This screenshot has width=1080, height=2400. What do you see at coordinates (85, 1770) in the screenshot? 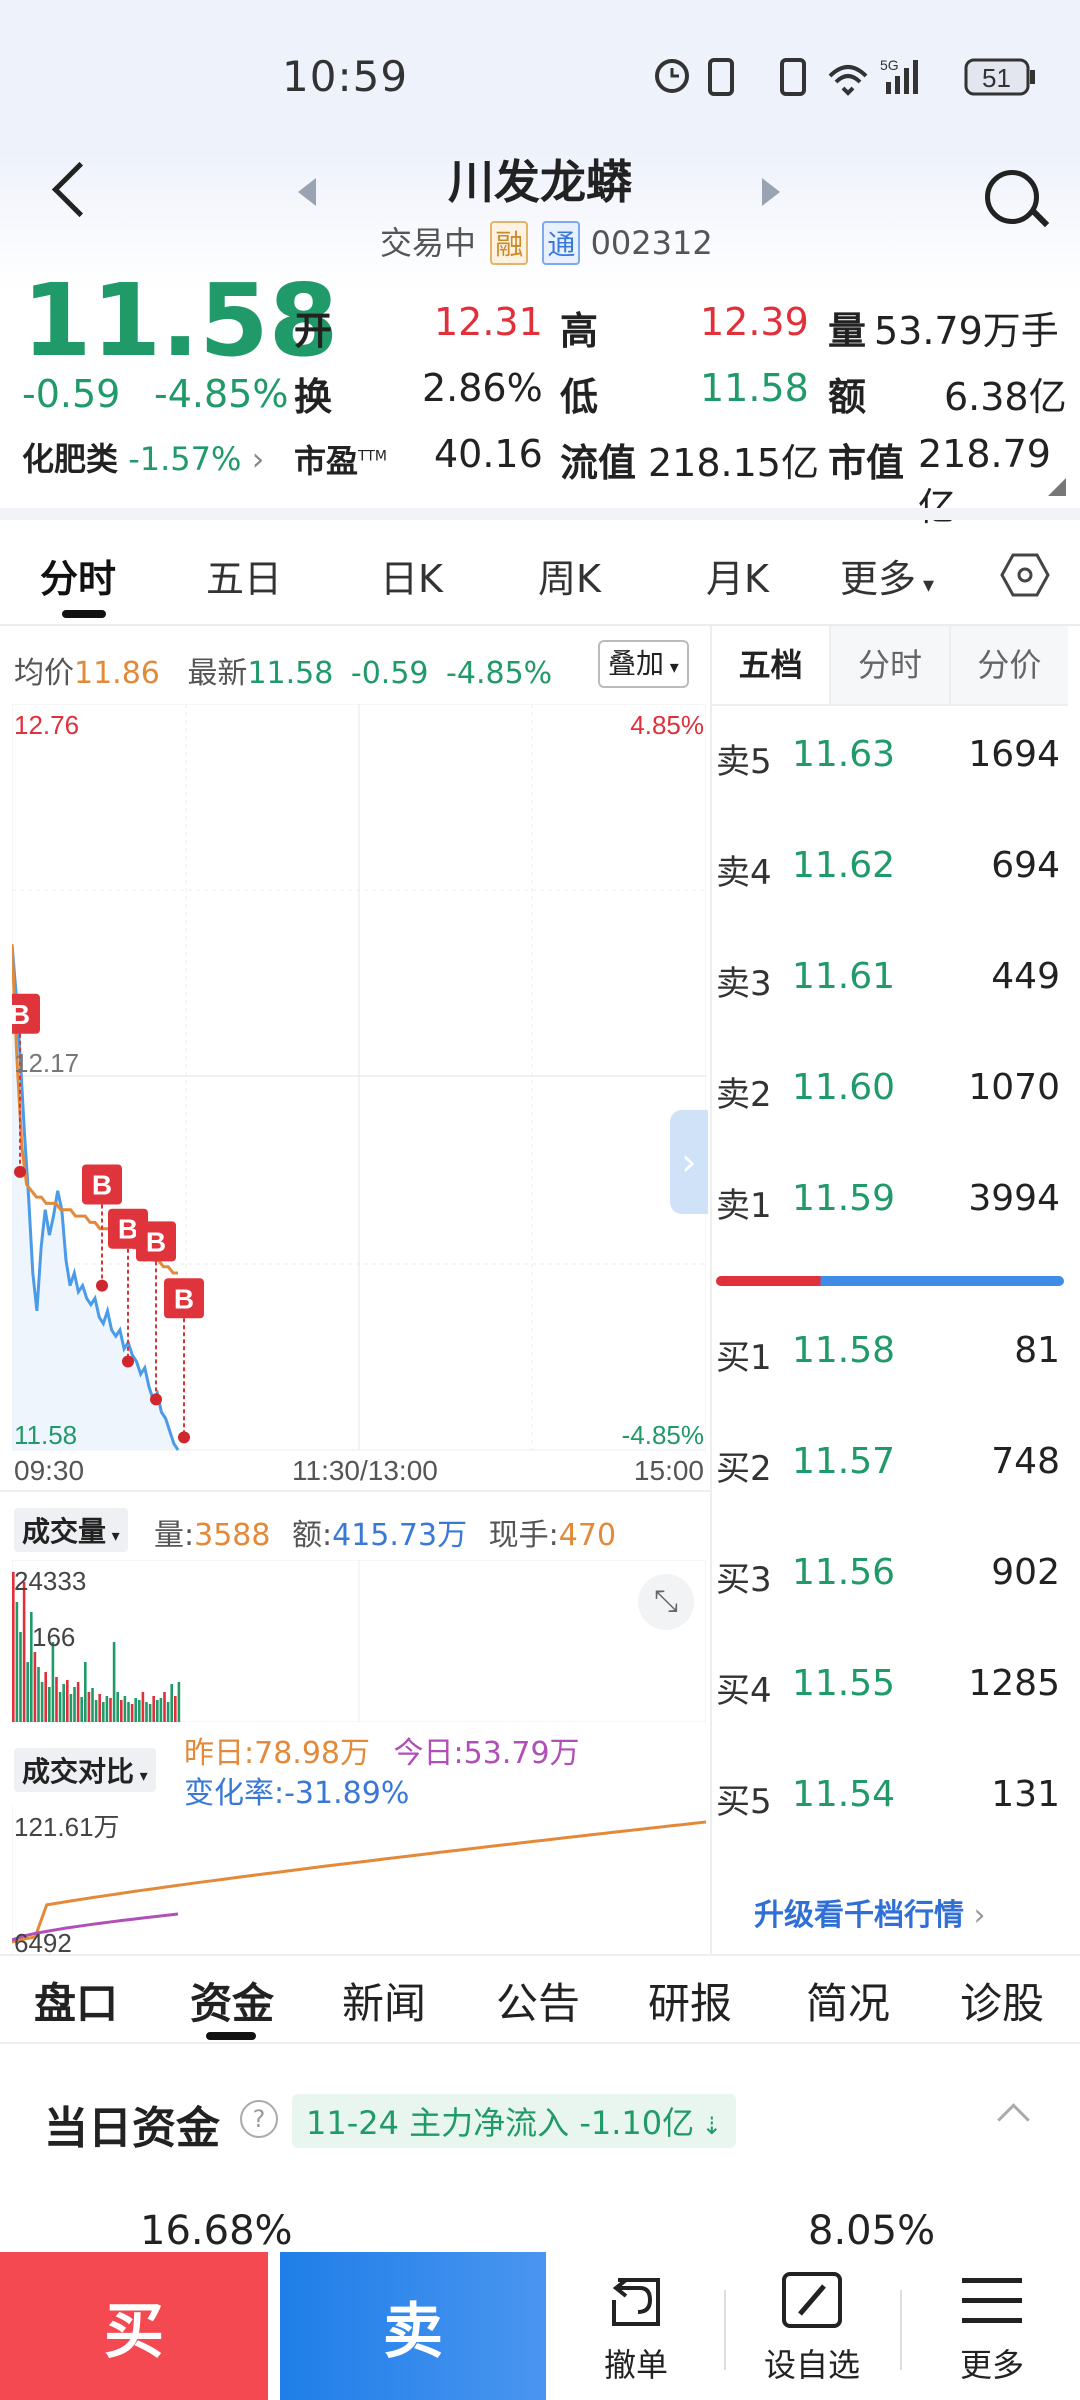
I see `compare-selector: 成交对比 ▾` at bounding box center [85, 1770].